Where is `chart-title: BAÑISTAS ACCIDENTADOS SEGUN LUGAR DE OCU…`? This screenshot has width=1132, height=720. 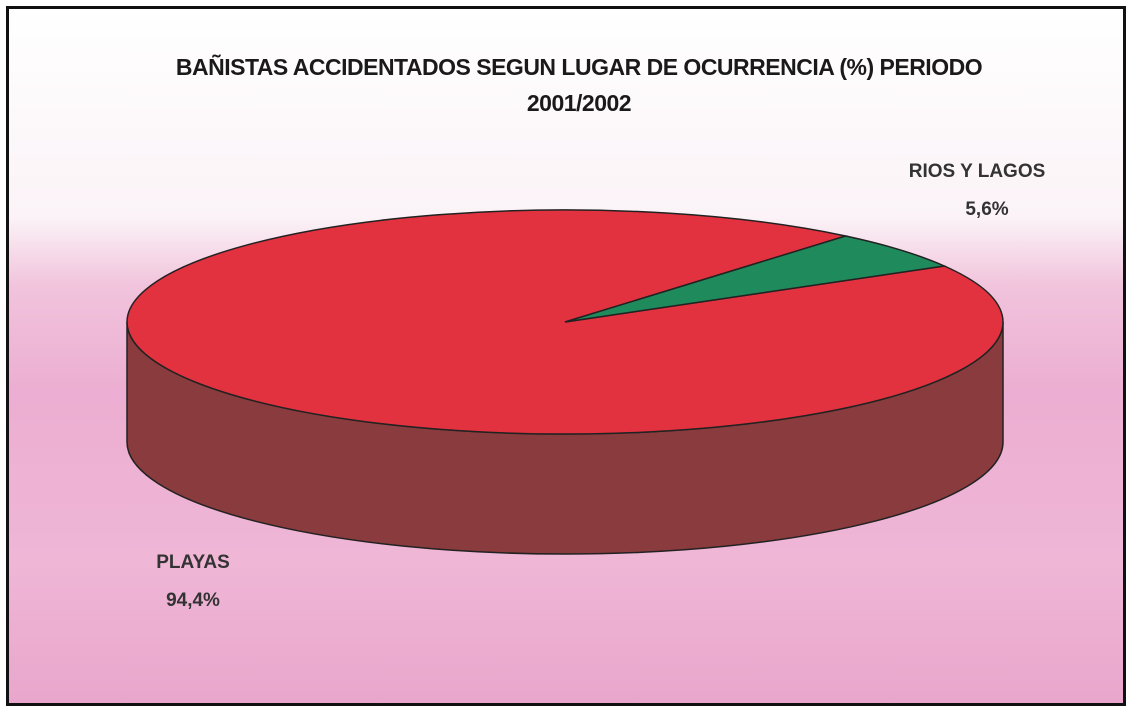
chart-title: BAÑISTAS ACCIDENTADOS SEGUN LUGAR DE OCU… is located at coordinates (579, 85).